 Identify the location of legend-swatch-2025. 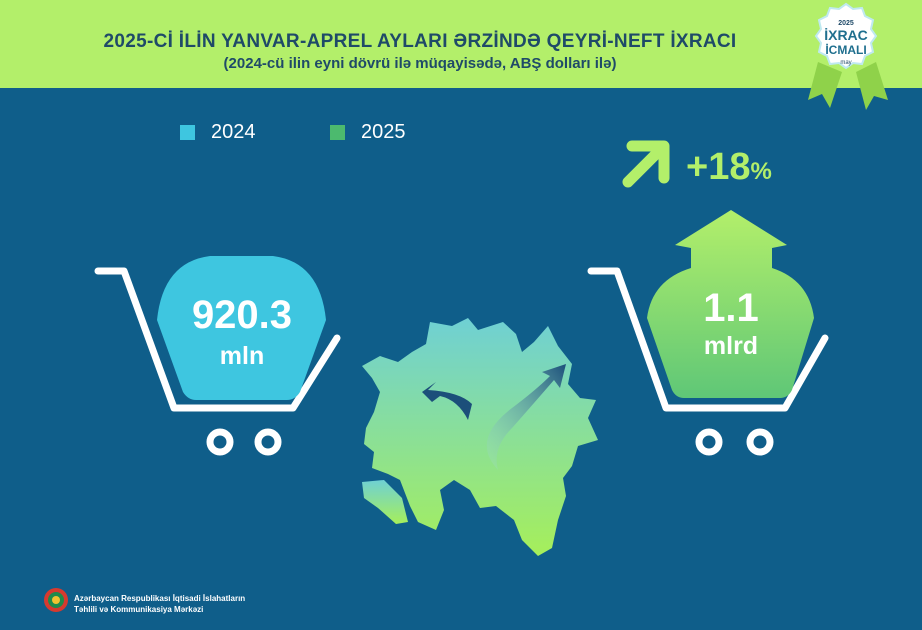
(337, 132).